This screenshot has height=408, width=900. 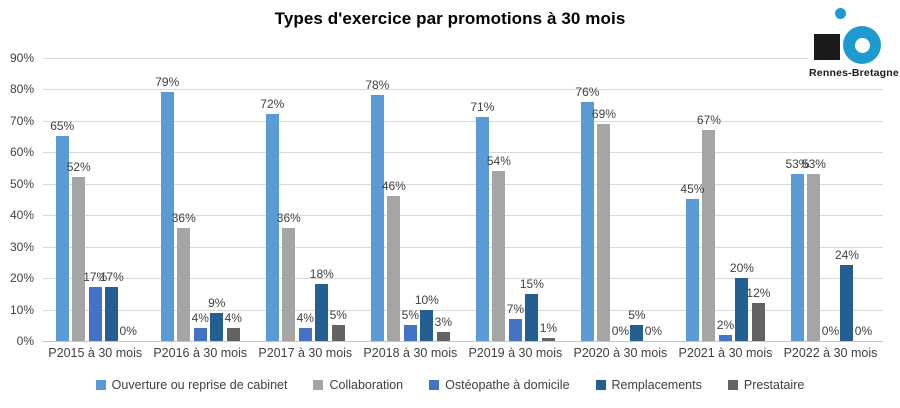 I want to click on data-label: 54%, so click(x=498, y=160).